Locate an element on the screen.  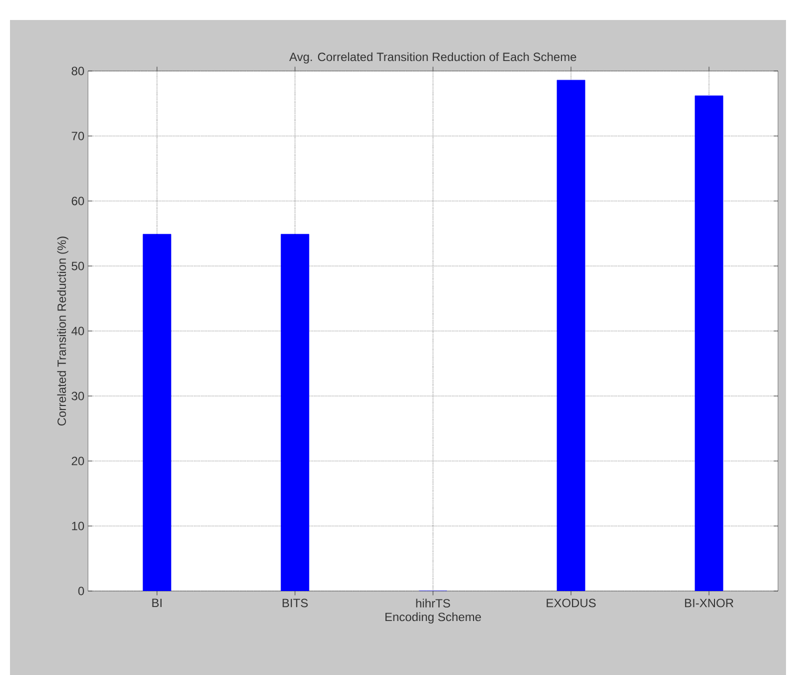
x-tick-label: EXODUS is located at coordinates (571, 603).